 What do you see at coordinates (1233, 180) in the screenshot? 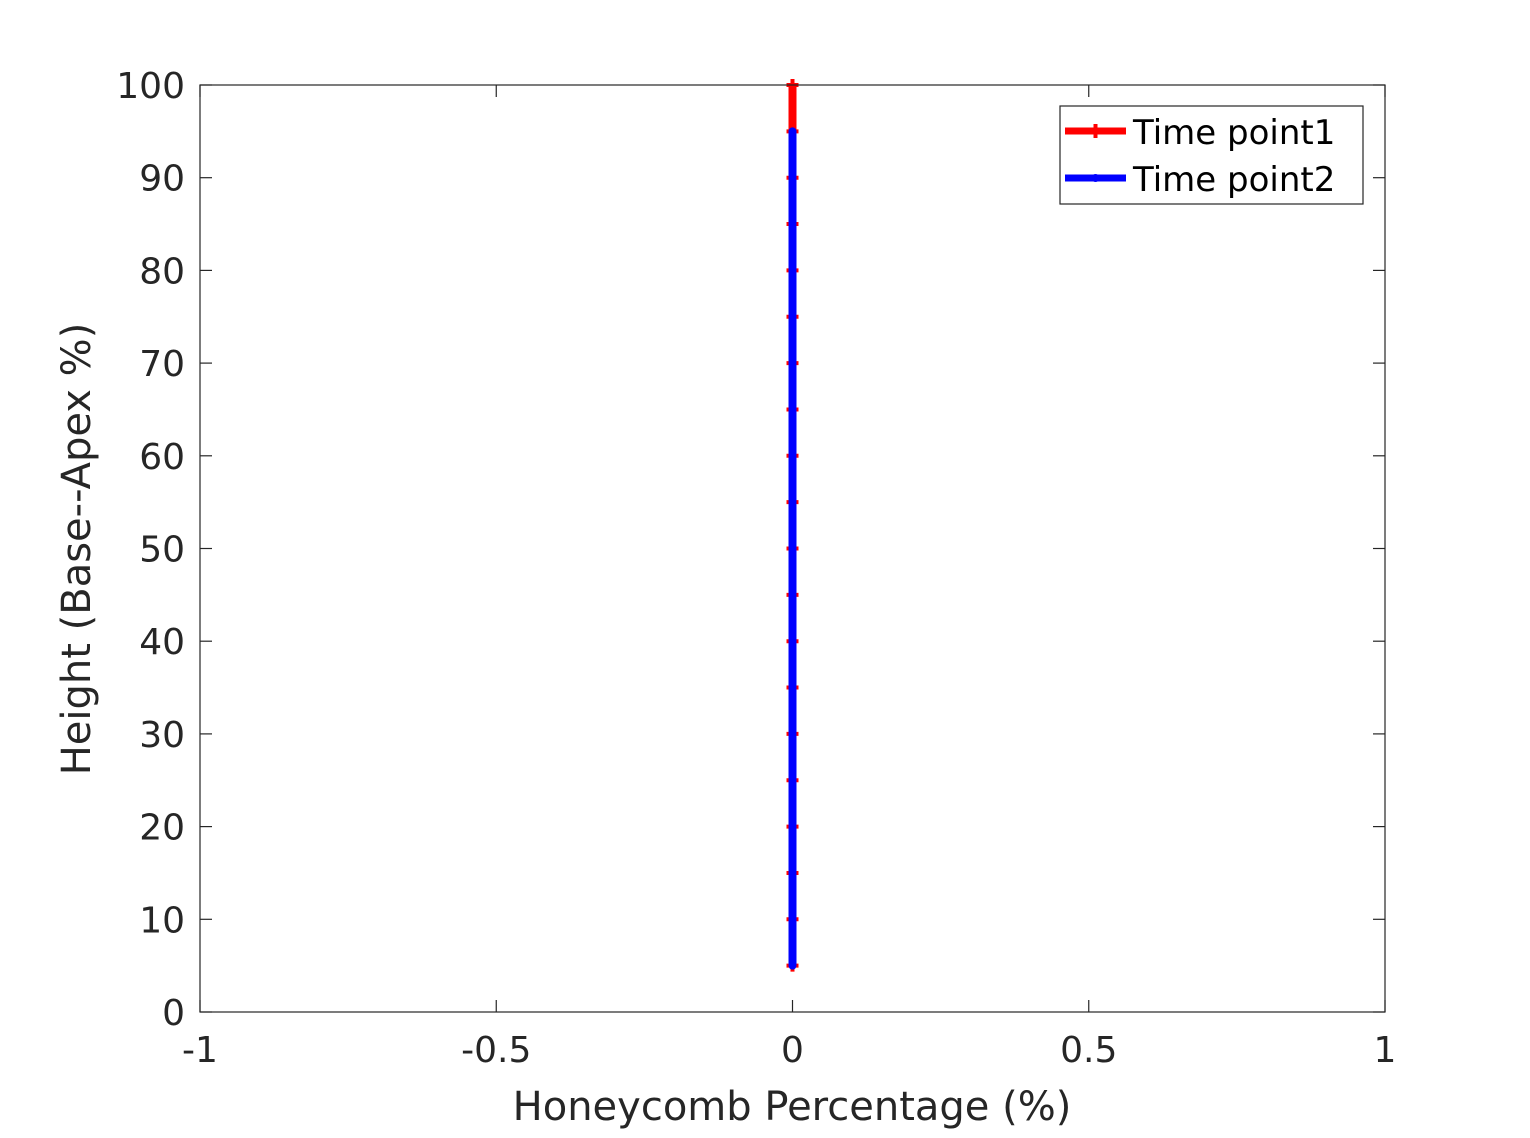
I see `legend-label-time-point2: Time point2` at bounding box center [1233, 180].